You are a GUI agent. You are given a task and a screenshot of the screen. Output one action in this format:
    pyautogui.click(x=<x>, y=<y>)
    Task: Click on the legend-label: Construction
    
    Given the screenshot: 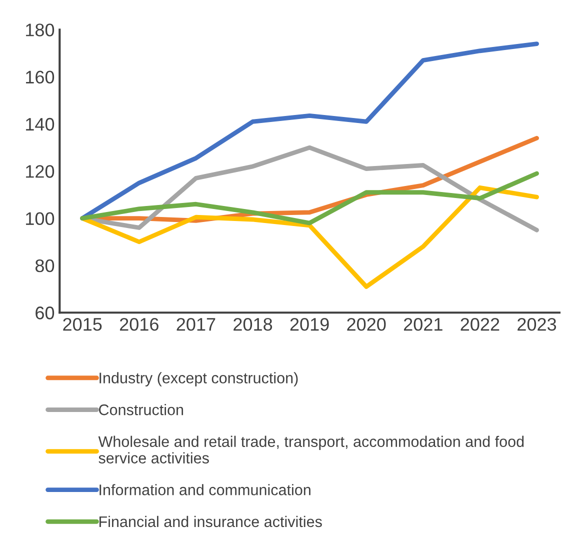 What is the action you would take?
    pyautogui.click(x=141, y=410)
    